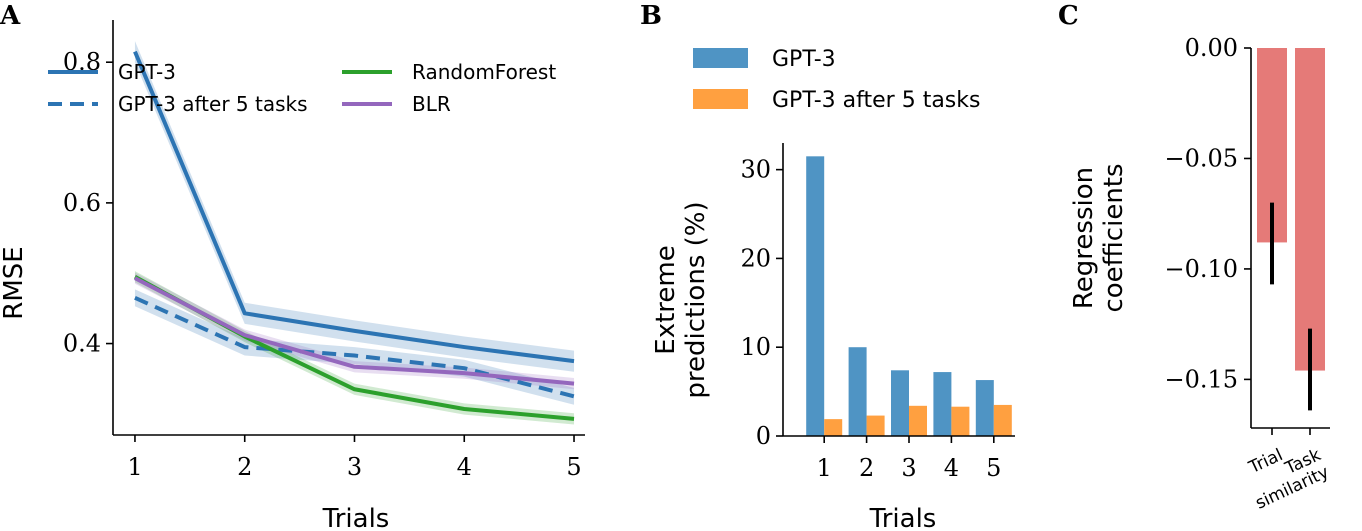  What do you see at coordinates (993, 468) in the screenshot?
I see `b-x-tick-label: 5` at bounding box center [993, 468].